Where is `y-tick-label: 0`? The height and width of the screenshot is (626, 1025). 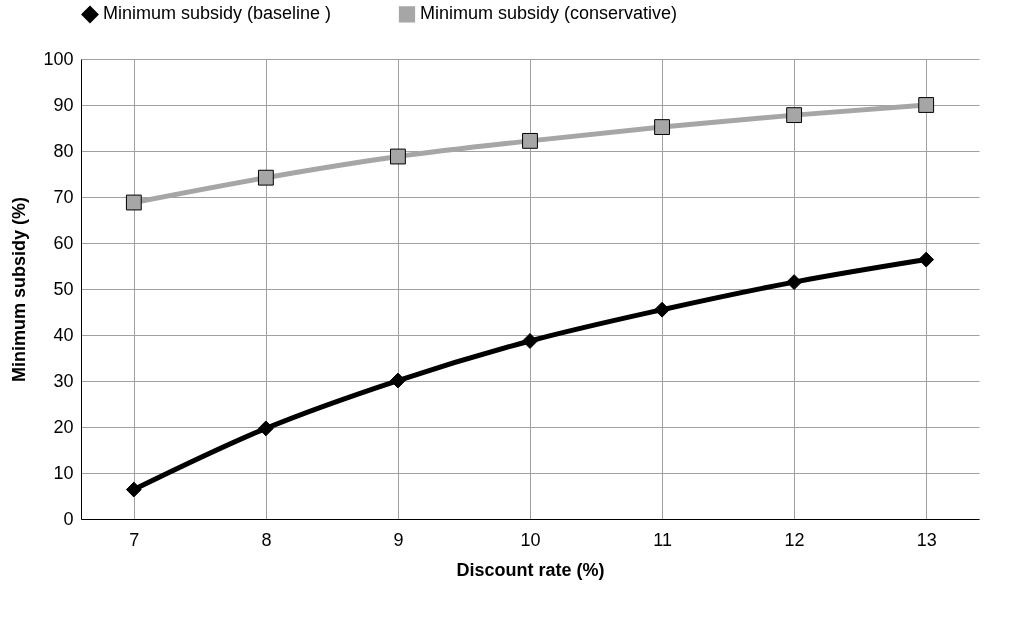 y-tick-label: 0 is located at coordinates (68, 518).